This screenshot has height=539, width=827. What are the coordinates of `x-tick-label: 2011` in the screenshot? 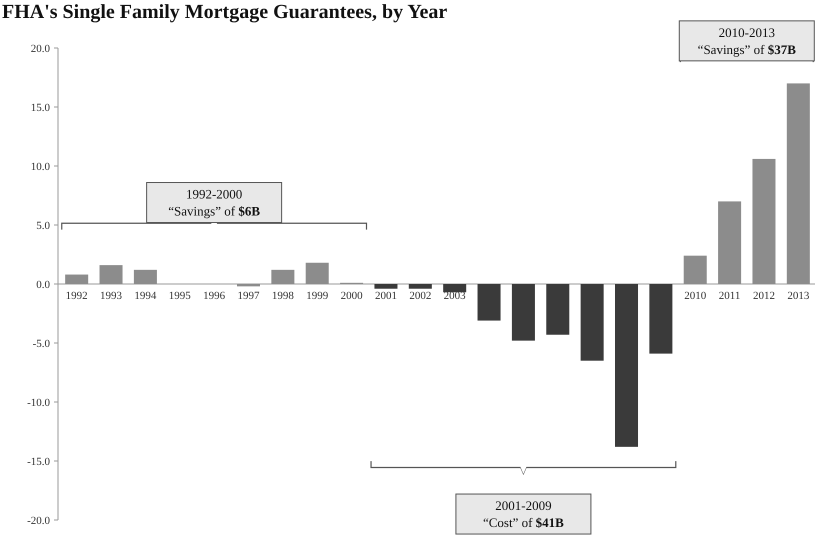 It's located at (729, 296).